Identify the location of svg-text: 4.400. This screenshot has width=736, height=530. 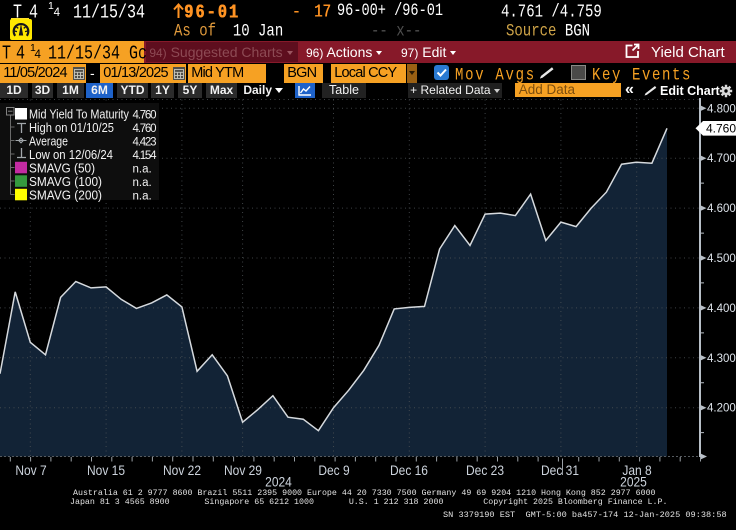
(721, 309).